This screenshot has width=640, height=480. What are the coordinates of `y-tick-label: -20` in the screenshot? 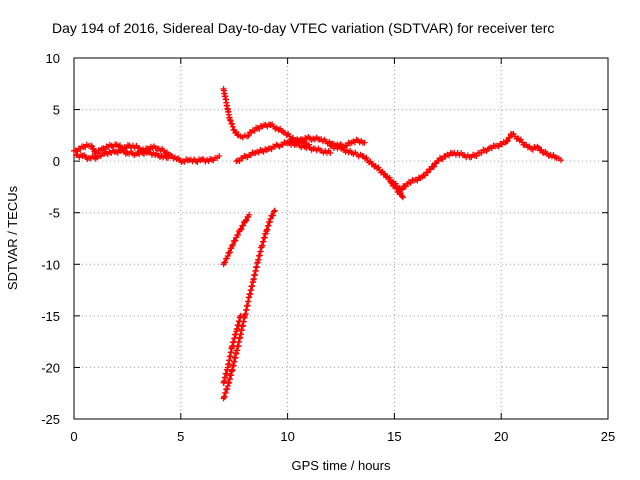 It's located at (50, 367).